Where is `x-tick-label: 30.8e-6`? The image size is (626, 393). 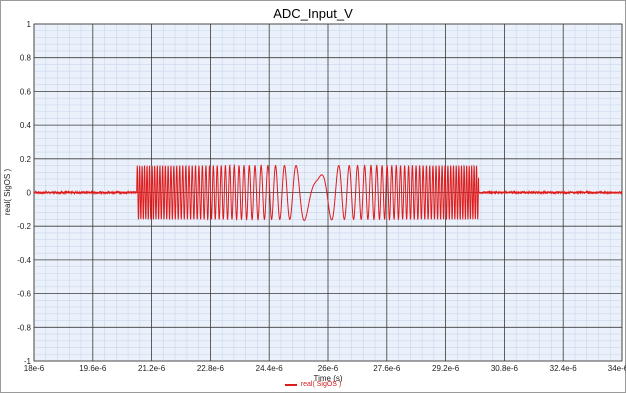 x-tick-label: 30.8e-6 is located at coordinates (505, 368).